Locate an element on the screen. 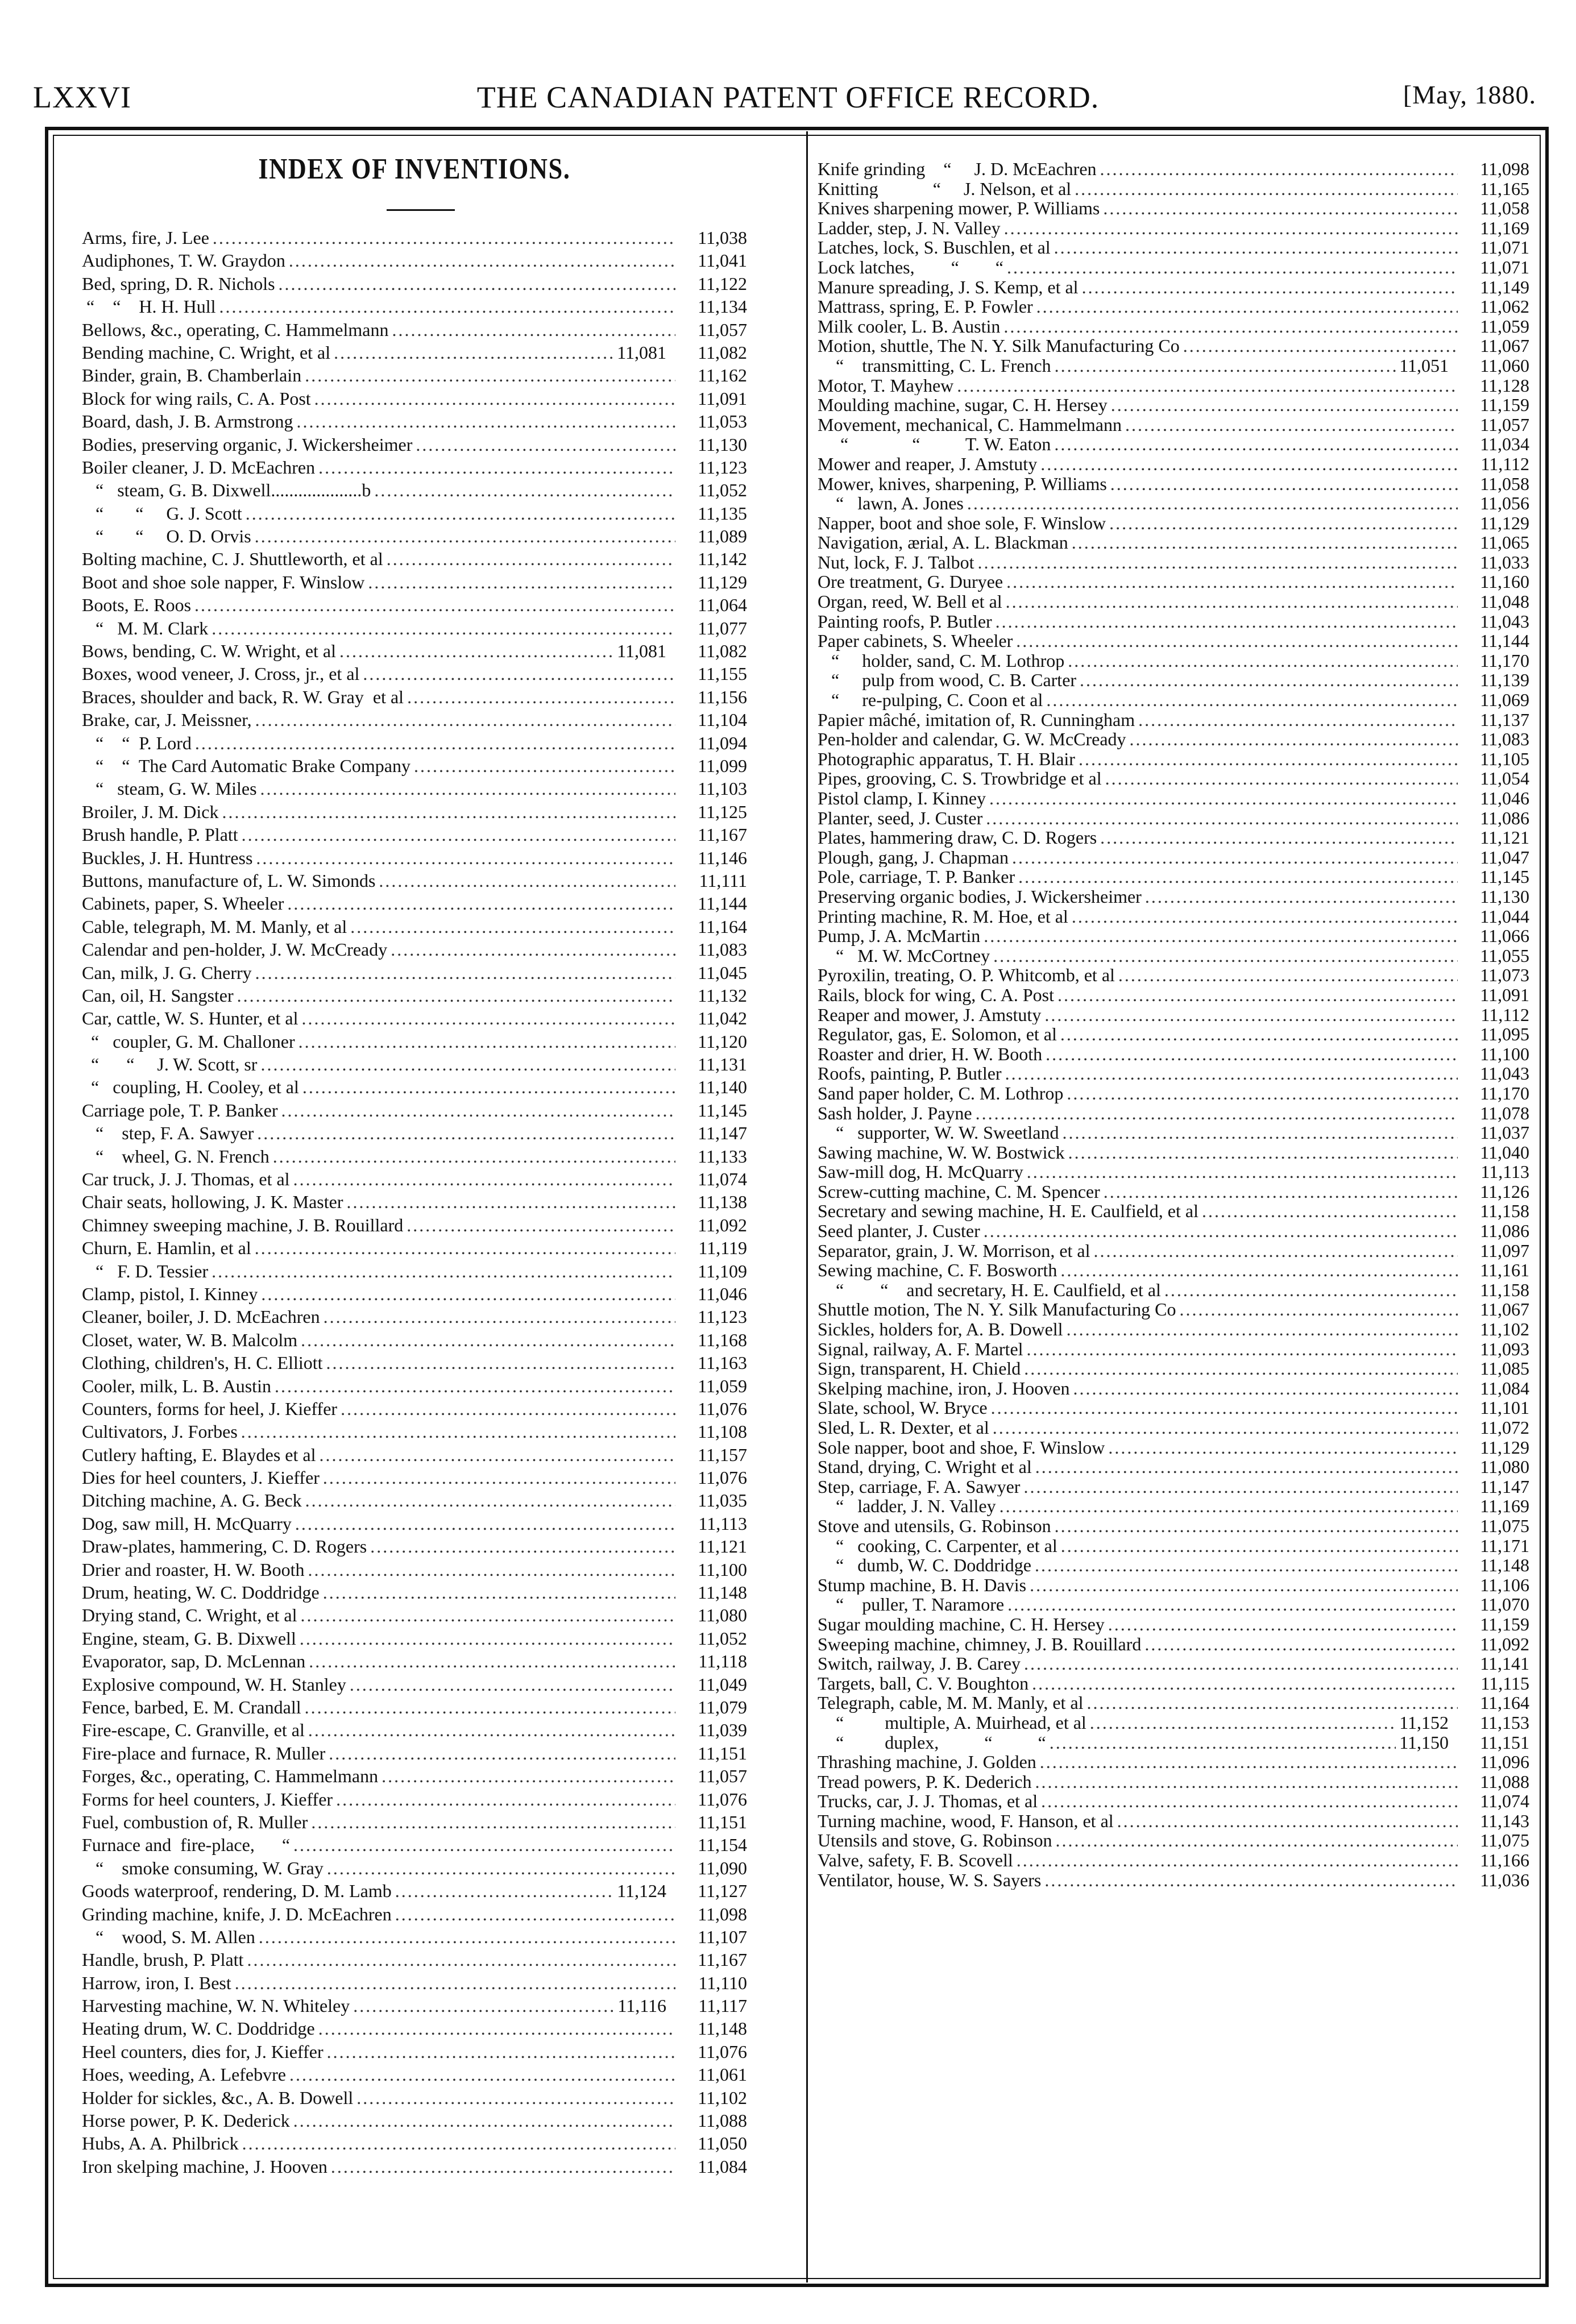 The image size is (1576, 2324). index-entry: “ lawn, A. Jones 11,056 is located at coordinates (1173, 503).